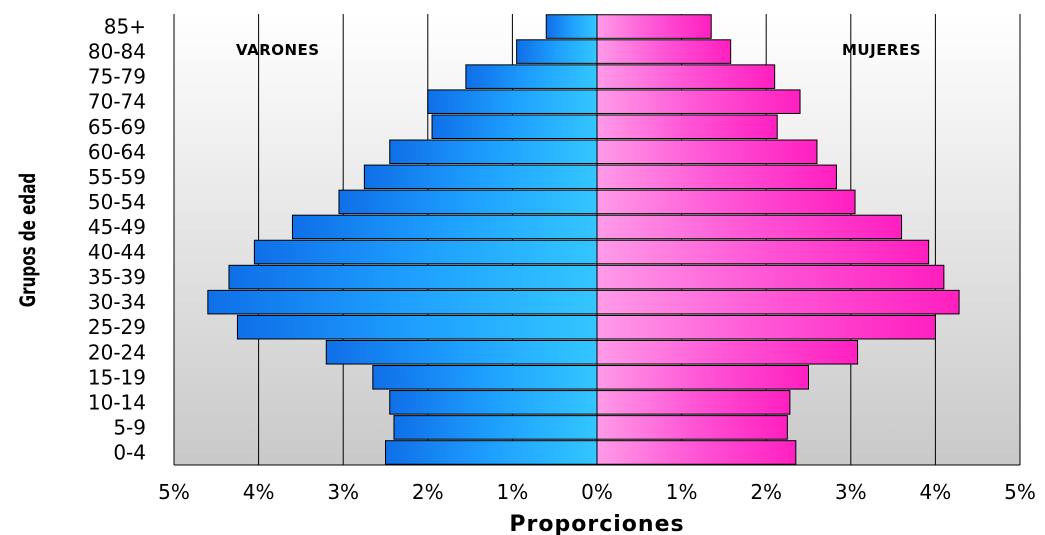  Describe the element at coordinates (117, 277) in the screenshot. I see `category-label: 35-39` at that location.